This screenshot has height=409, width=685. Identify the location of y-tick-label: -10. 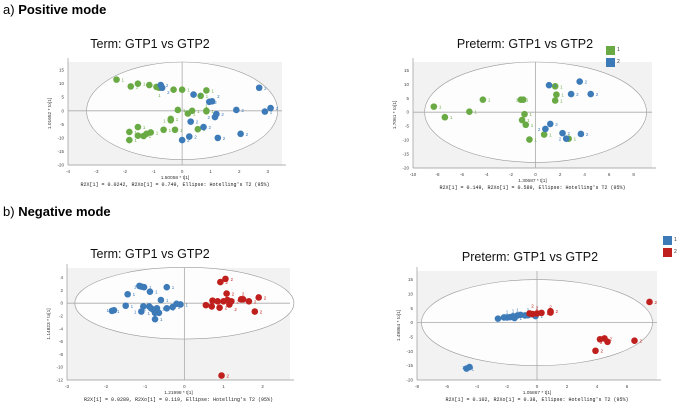
(405, 140).